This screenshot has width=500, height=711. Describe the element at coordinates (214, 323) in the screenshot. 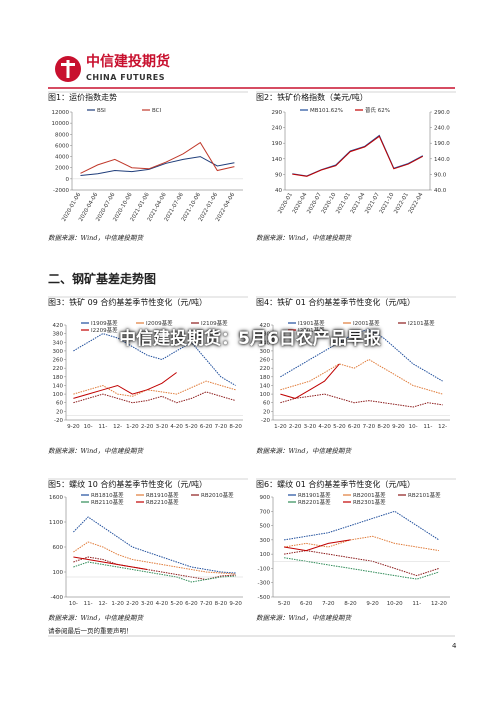

I see `legend-label: I2109基差` at that location.